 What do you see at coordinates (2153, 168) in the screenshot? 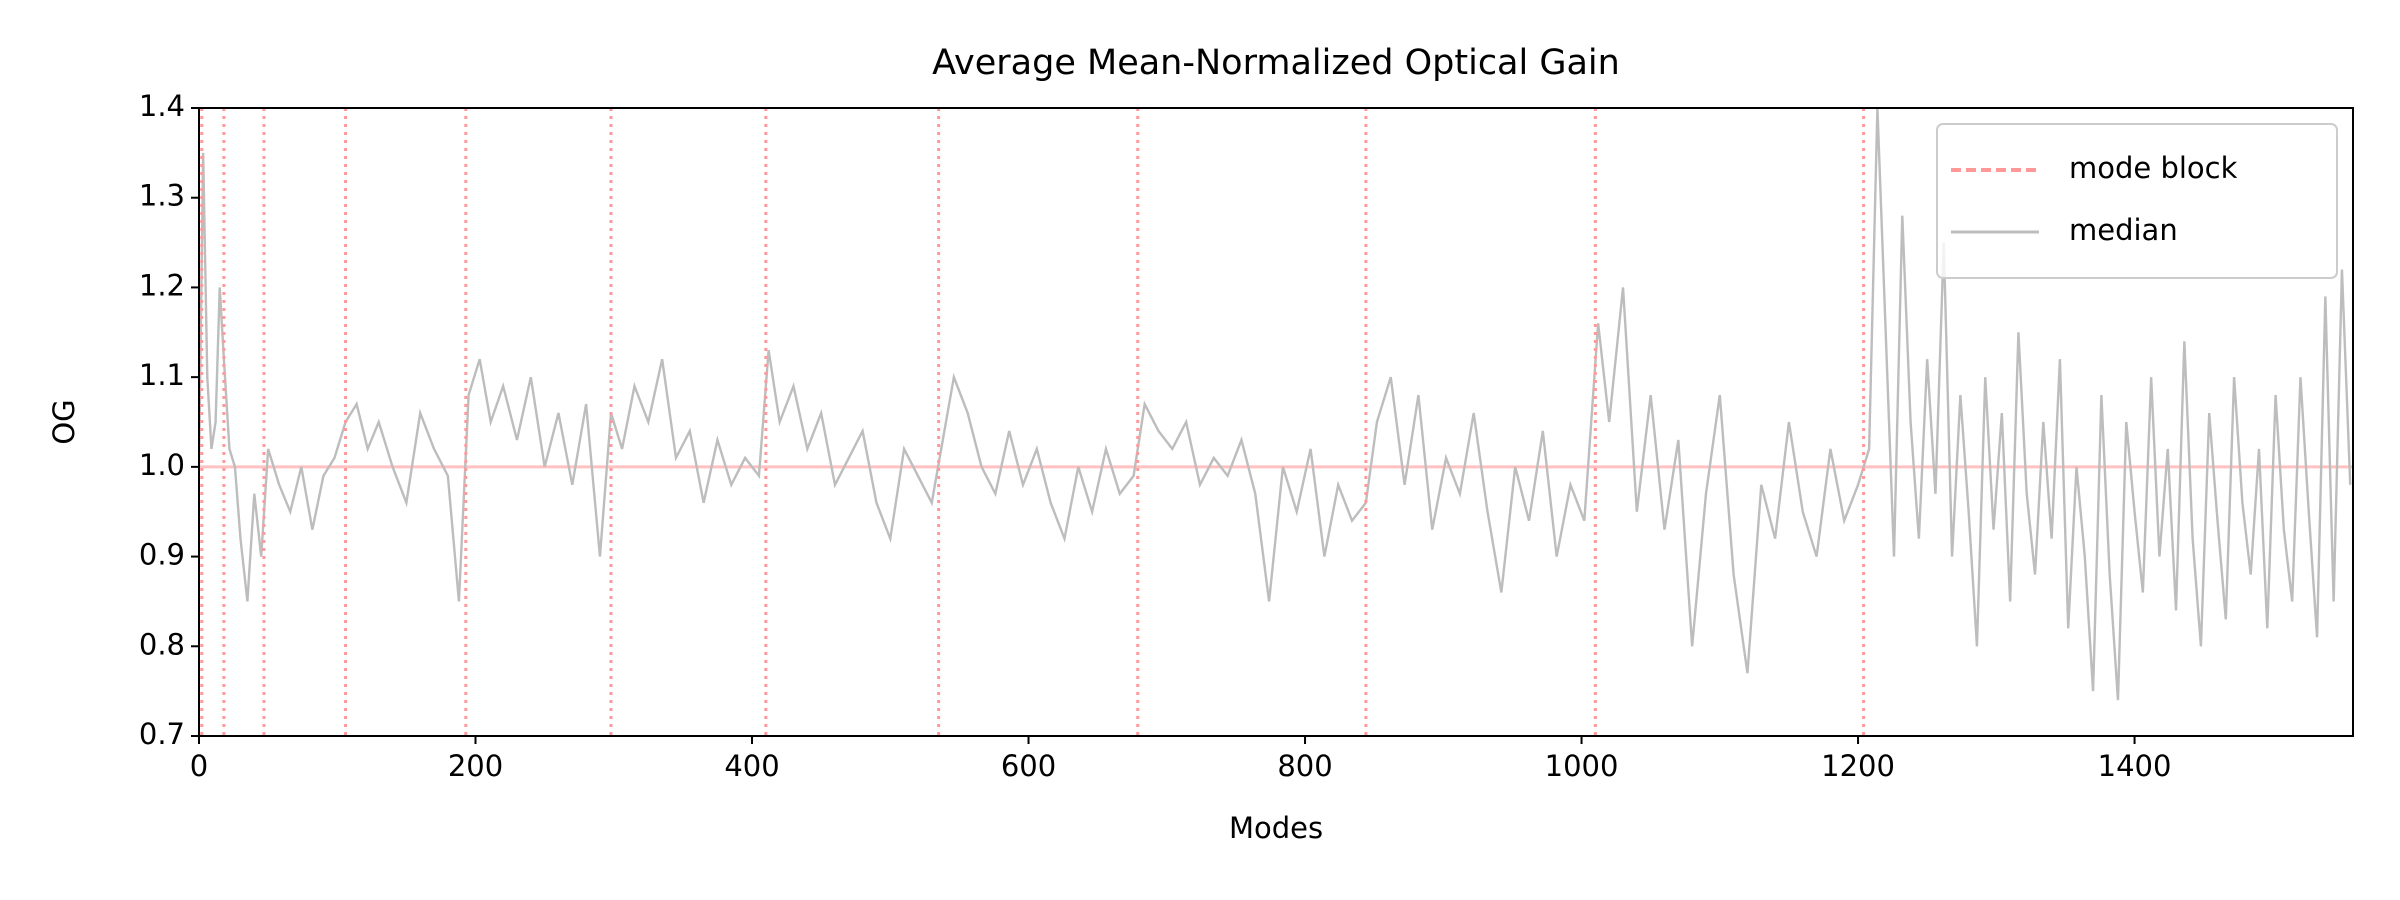
I see `legend-label: mode block` at bounding box center [2153, 168].